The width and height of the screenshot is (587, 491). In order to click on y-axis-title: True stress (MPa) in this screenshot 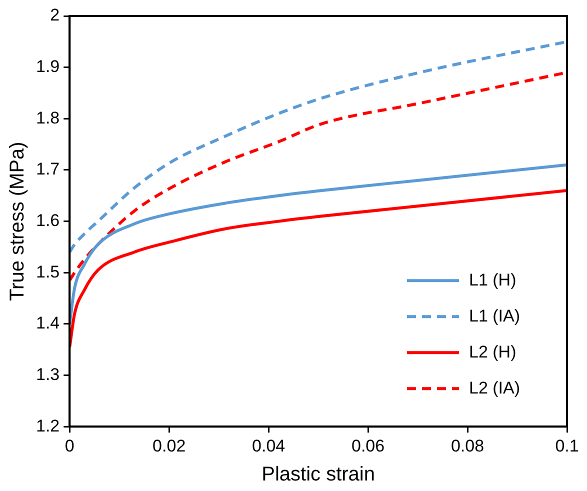, I will do `click(17, 221)`.